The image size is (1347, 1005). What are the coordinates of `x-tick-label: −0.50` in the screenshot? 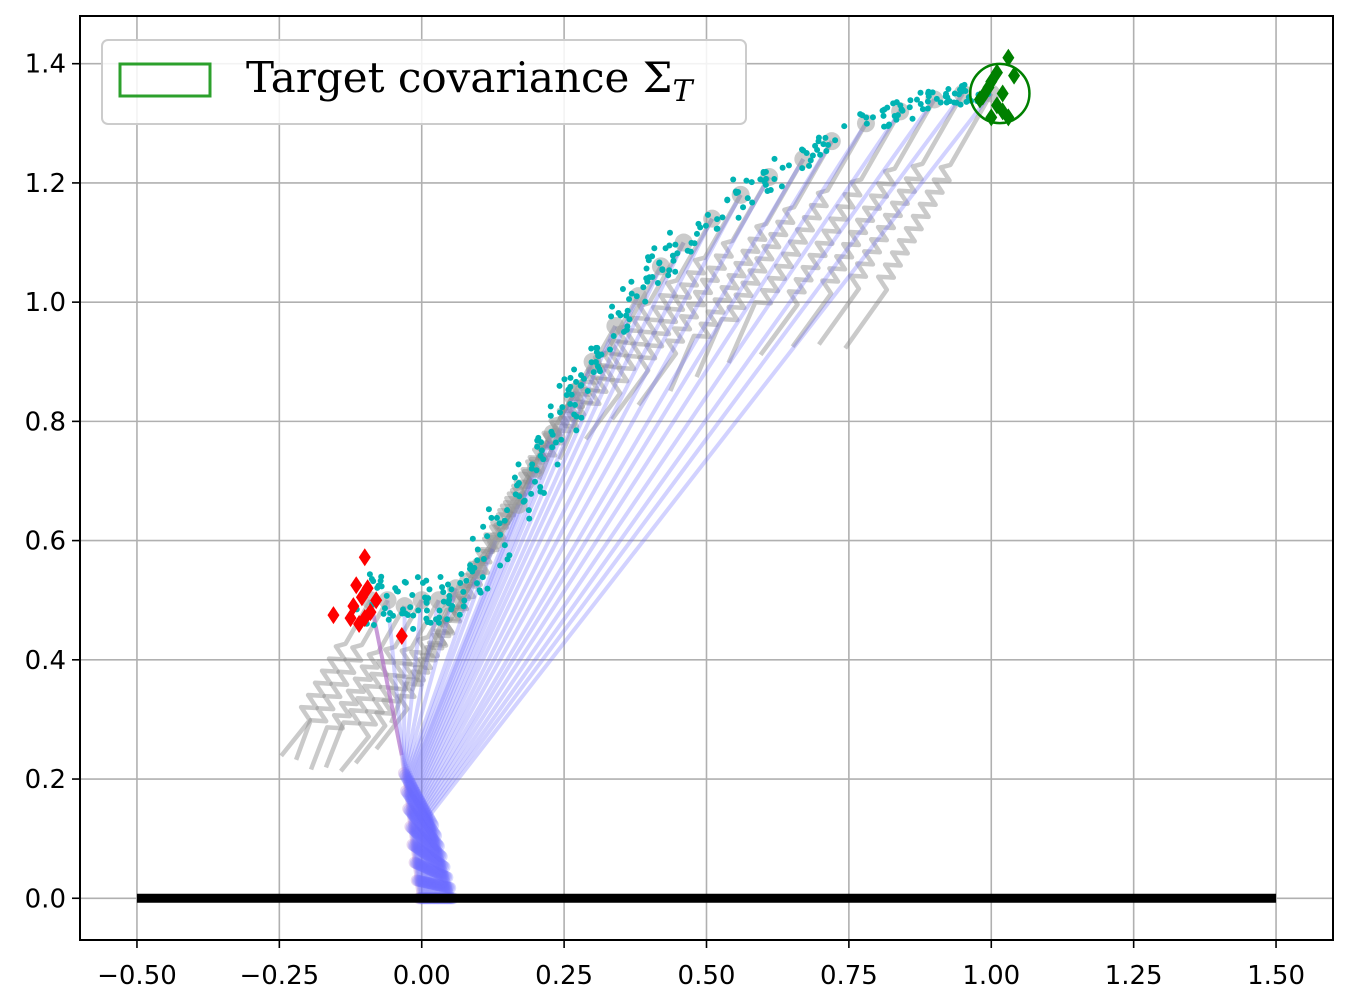 It's located at (137, 976).